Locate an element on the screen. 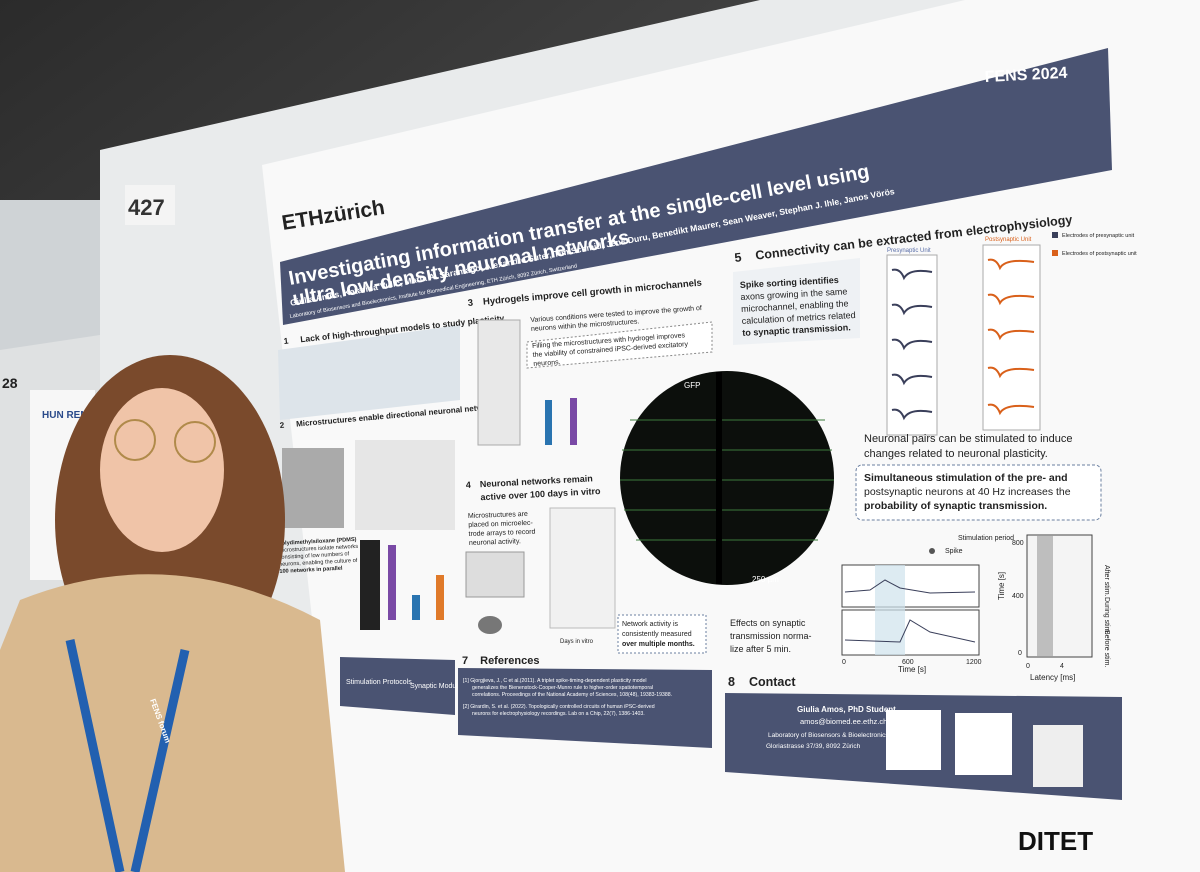  text-line: Stimulation period is located at coordinates (986, 538).